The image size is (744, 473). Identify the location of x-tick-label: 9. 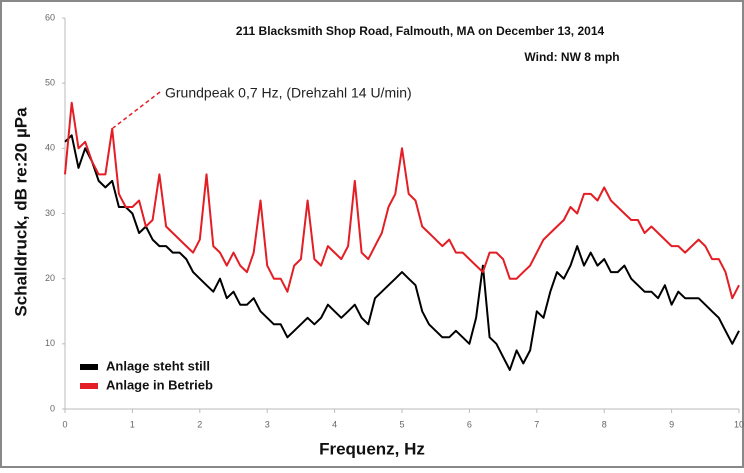
(671, 424).